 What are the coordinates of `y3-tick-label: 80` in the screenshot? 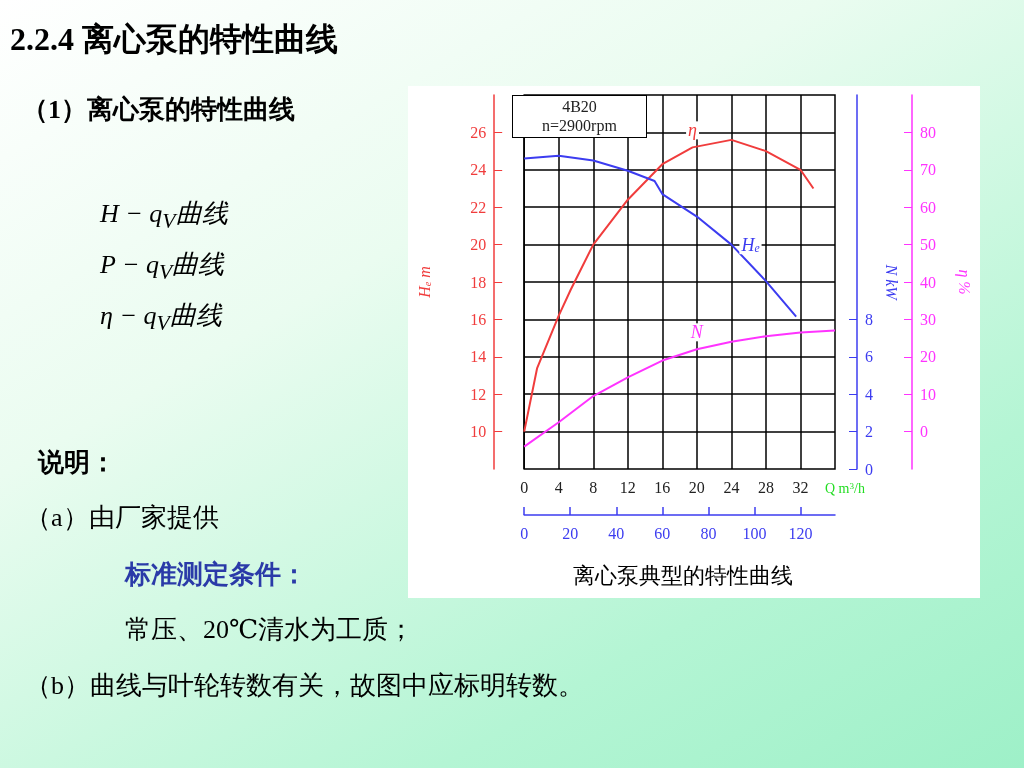 It's located at (928, 132).